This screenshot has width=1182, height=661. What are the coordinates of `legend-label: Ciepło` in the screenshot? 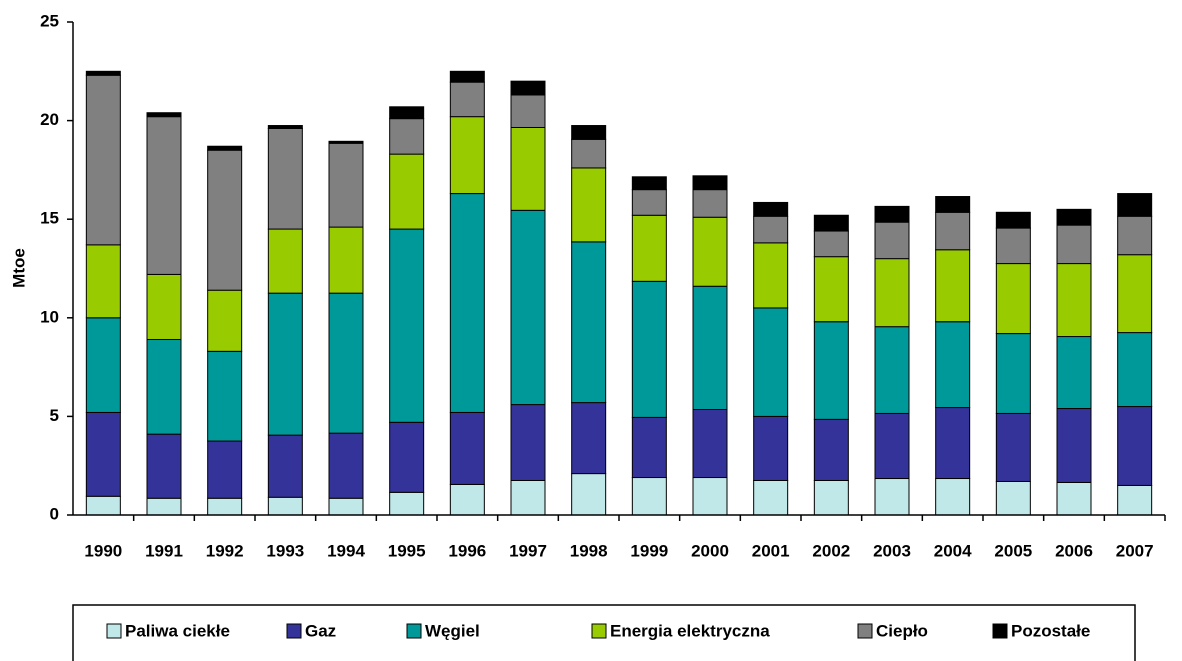 It's located at (902, 630).